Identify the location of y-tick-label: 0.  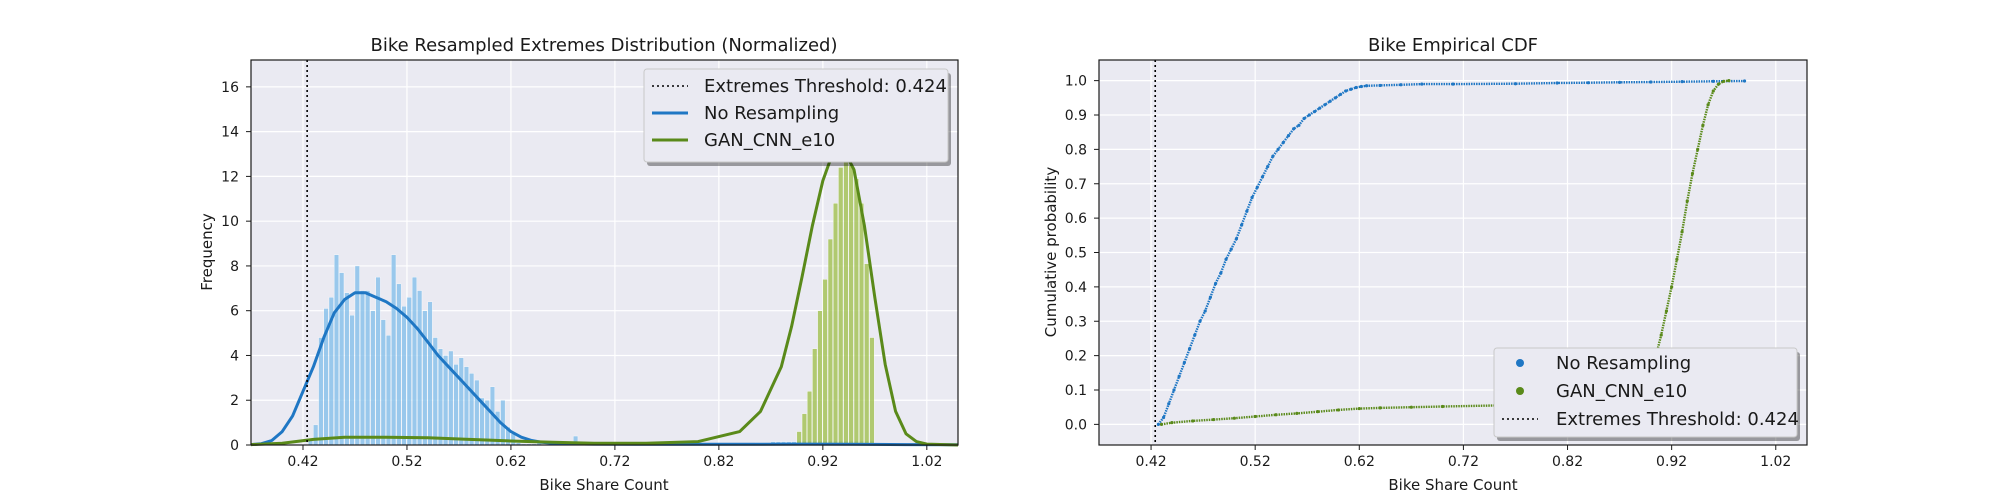
(234, 446).